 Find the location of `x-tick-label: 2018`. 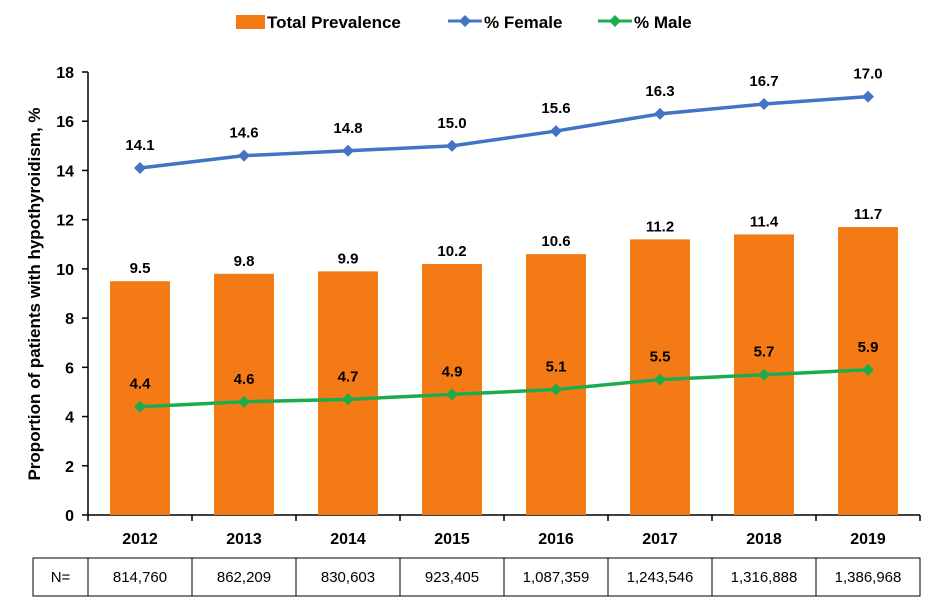

x-tick-label: 2018 is located at coordinates (764, 539).